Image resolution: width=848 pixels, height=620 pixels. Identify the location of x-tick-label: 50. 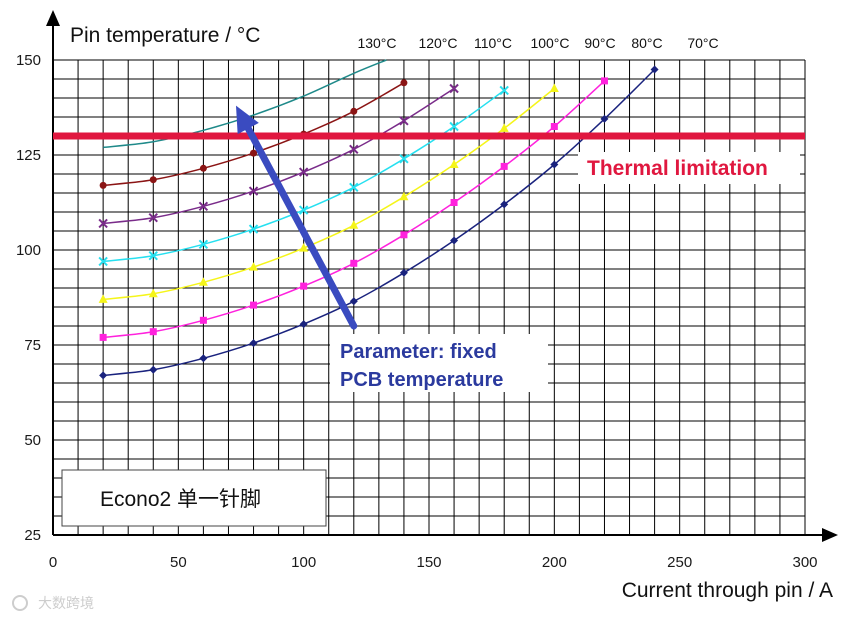
(178, 562).